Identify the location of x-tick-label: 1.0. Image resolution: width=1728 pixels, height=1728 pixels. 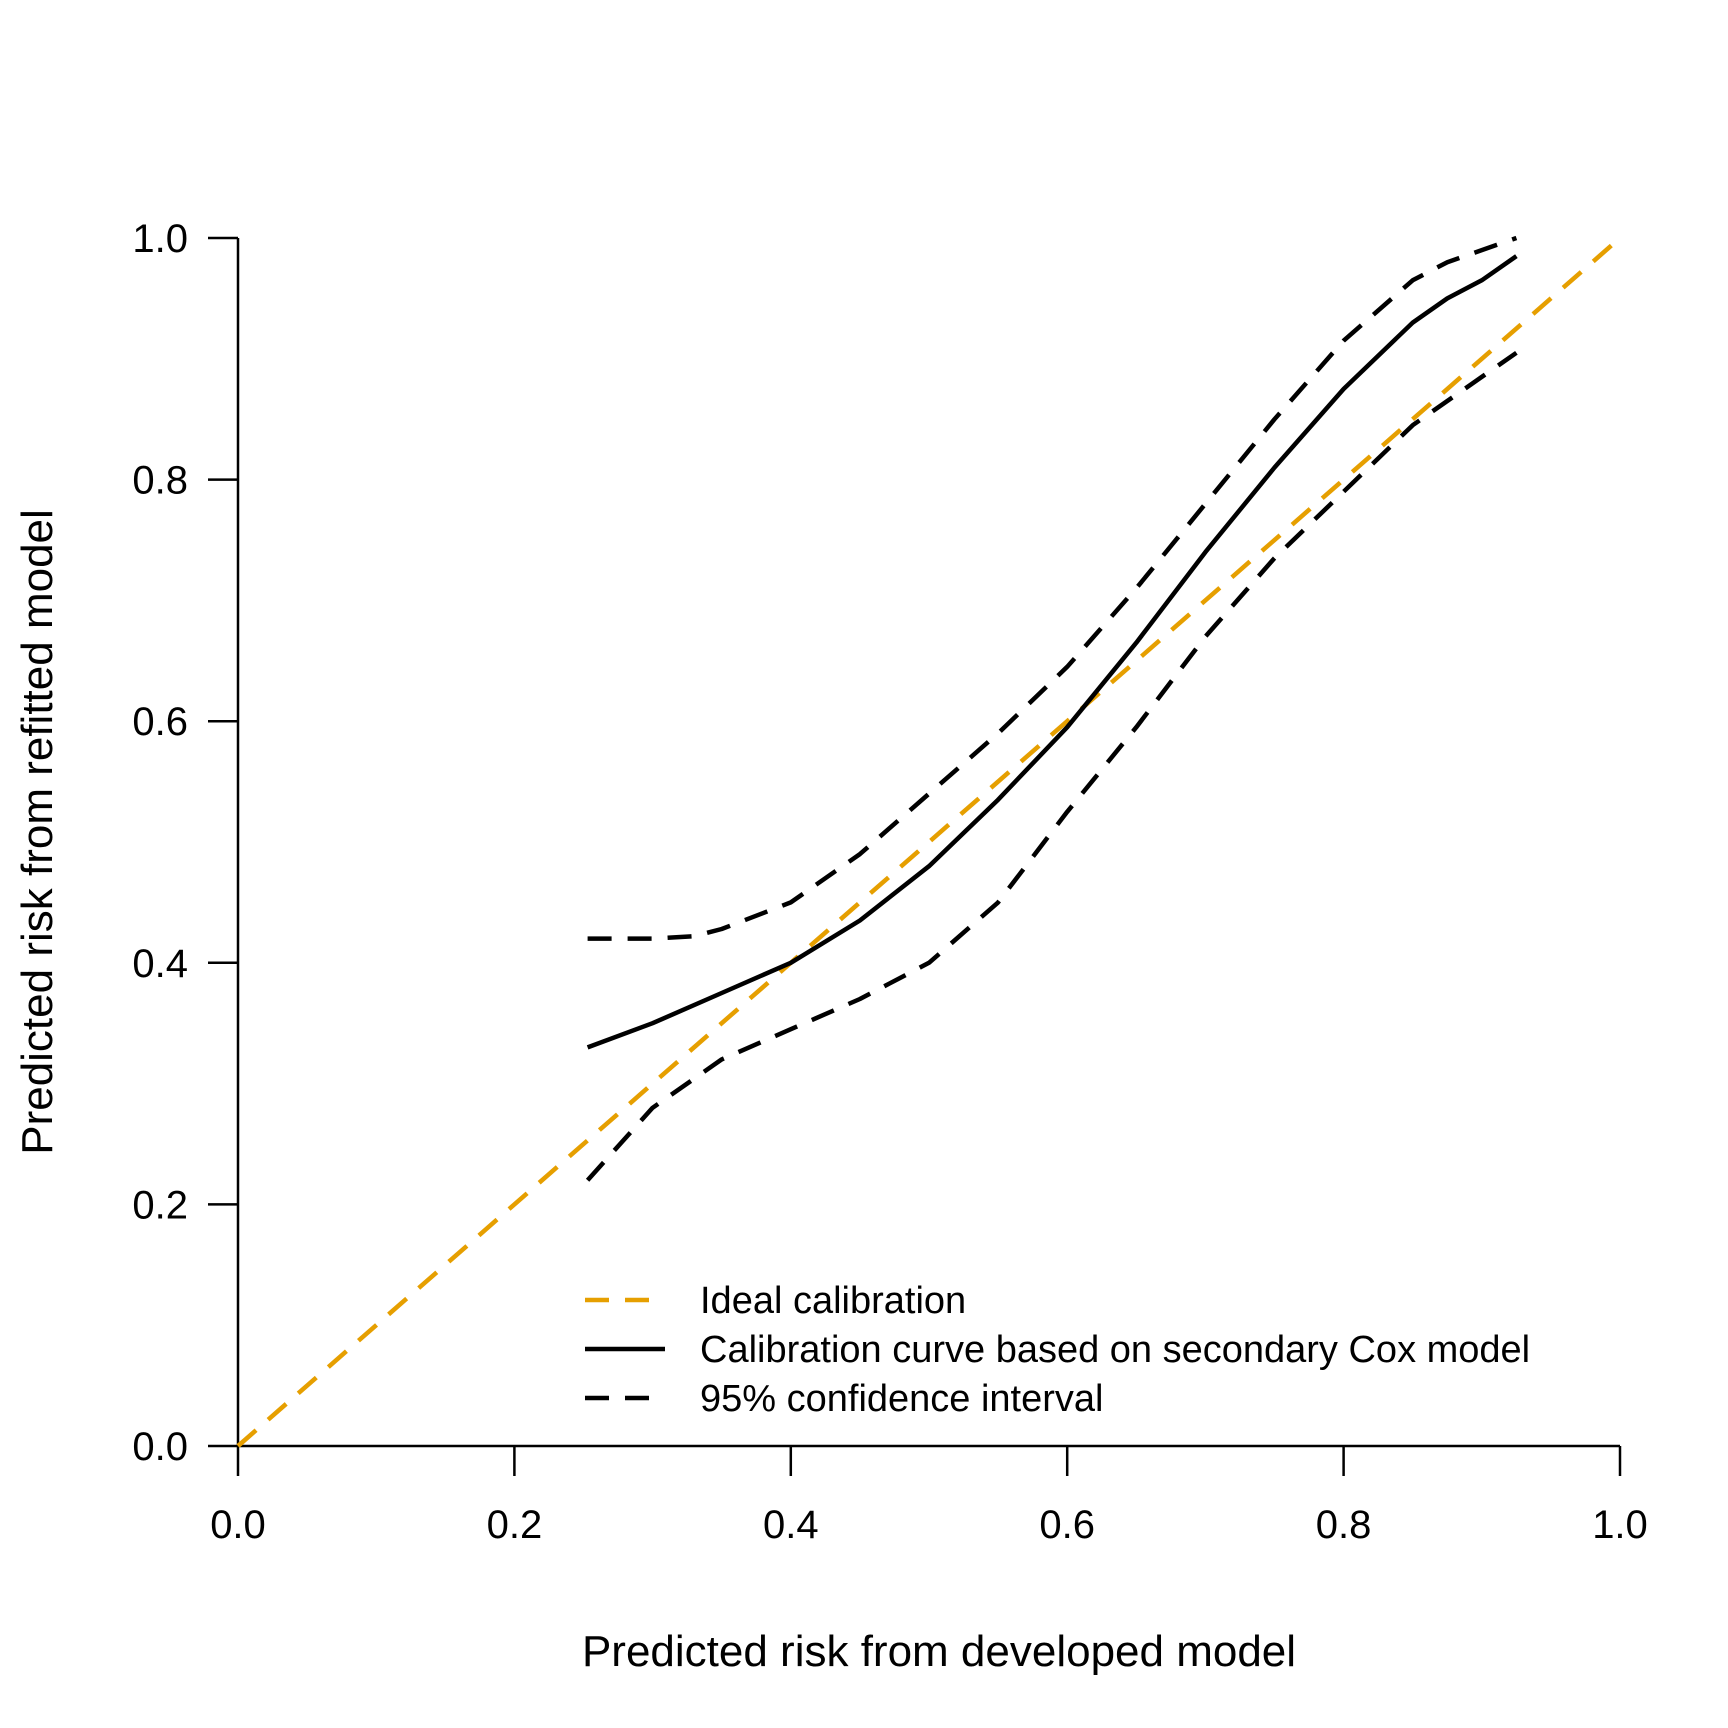
(1620, 1525).